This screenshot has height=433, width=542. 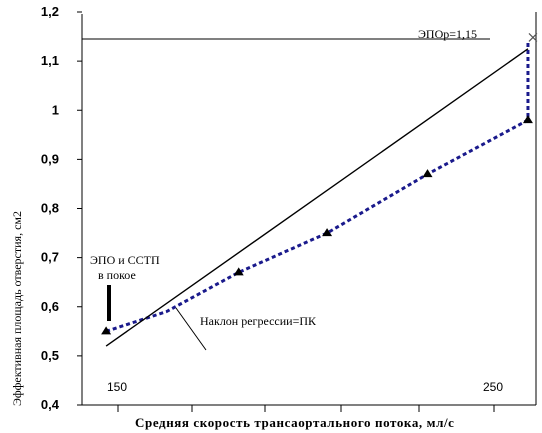 I want to click on slope-annotation: Наклон регрессии=ПК, so click(x=258, y=321).